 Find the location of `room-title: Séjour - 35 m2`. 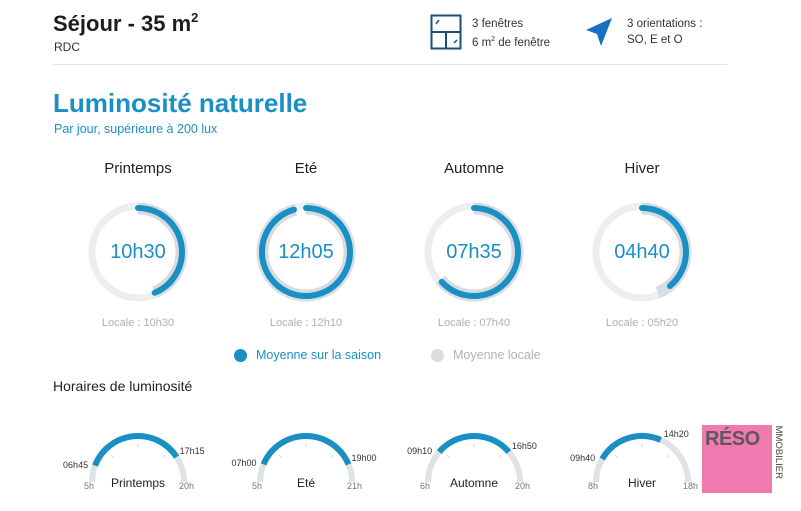

room-title: Séjour - 35 m2 is located at coordinates (125, 23).